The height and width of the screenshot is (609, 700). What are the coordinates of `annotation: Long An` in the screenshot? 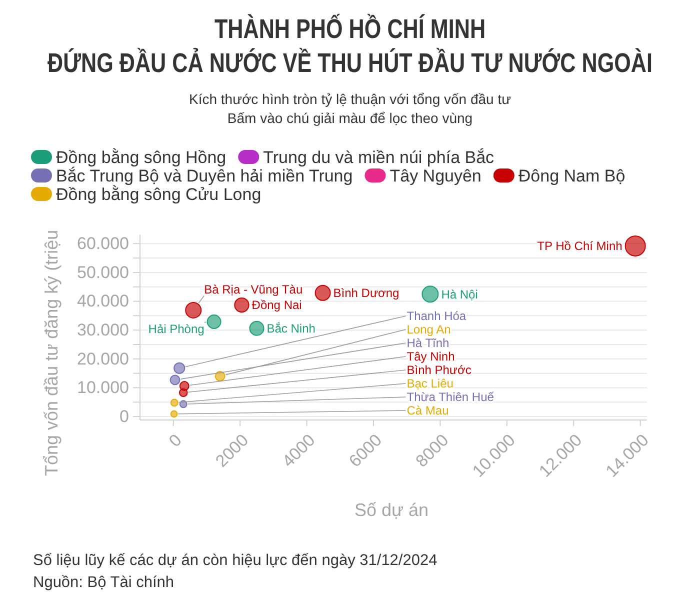 It's located at (428, 329).